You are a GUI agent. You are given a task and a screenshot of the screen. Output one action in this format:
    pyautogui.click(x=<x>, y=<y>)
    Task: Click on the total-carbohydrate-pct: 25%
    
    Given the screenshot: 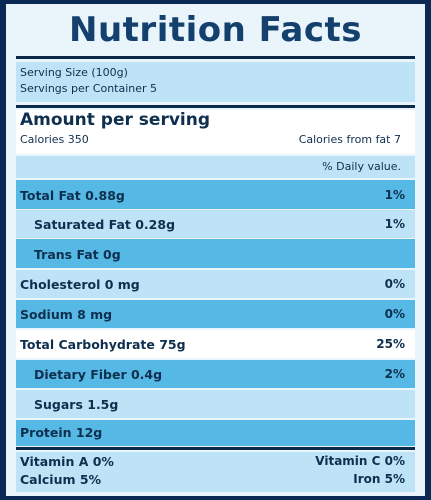 What is the action you would take?
    pyautogui.click(x=390, y=344)
    